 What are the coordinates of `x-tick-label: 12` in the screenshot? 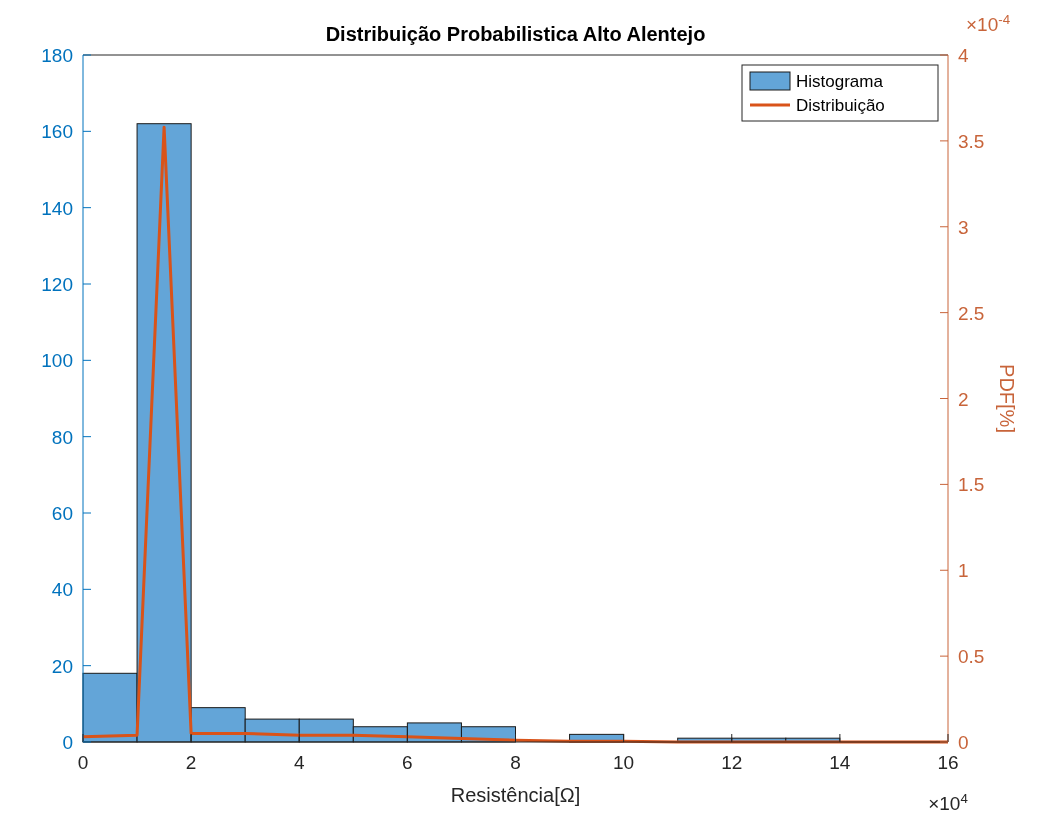 It's located at (732, 762).